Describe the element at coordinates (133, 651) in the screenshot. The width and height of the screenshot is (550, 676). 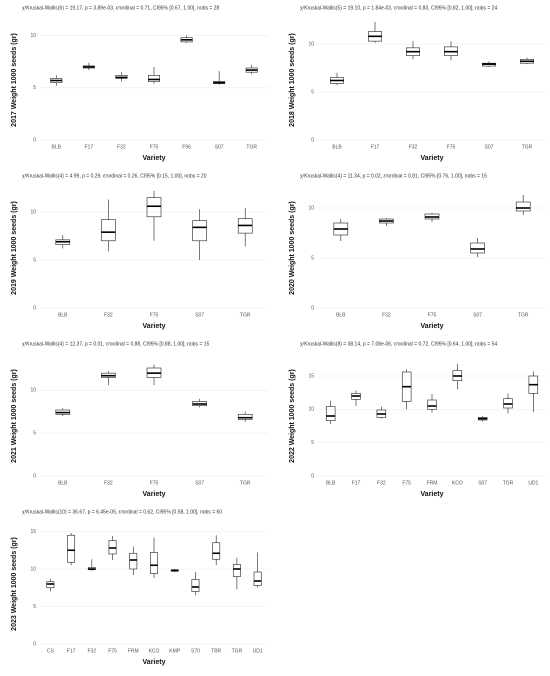
I see `x-tick-label: FRM` at that location.